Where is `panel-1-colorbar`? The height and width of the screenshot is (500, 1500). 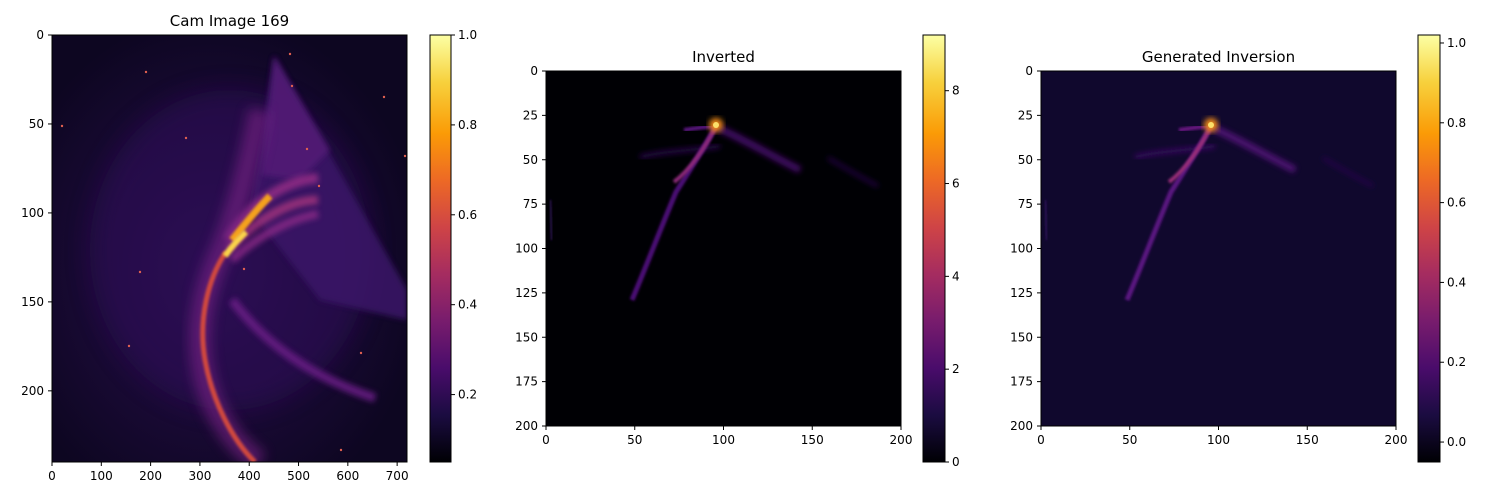
panel-1-colorbar is located at coordinates (440, 248).